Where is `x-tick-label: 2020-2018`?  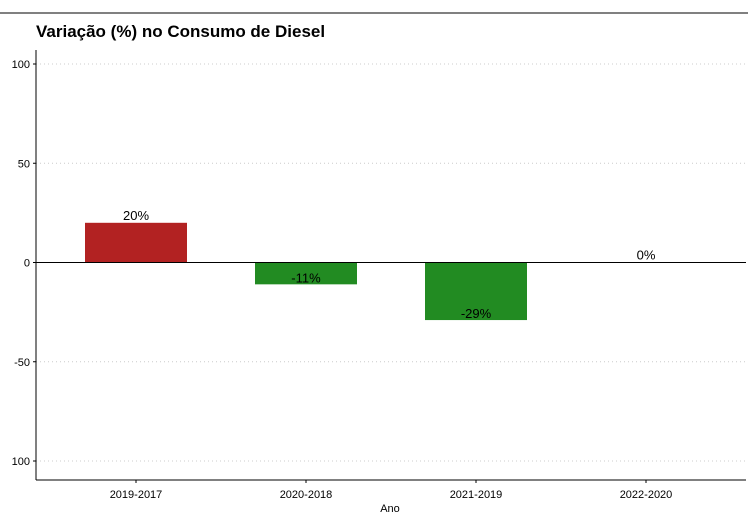 x-tick-label: 2020-2018 is located at coordinates (306, 495).